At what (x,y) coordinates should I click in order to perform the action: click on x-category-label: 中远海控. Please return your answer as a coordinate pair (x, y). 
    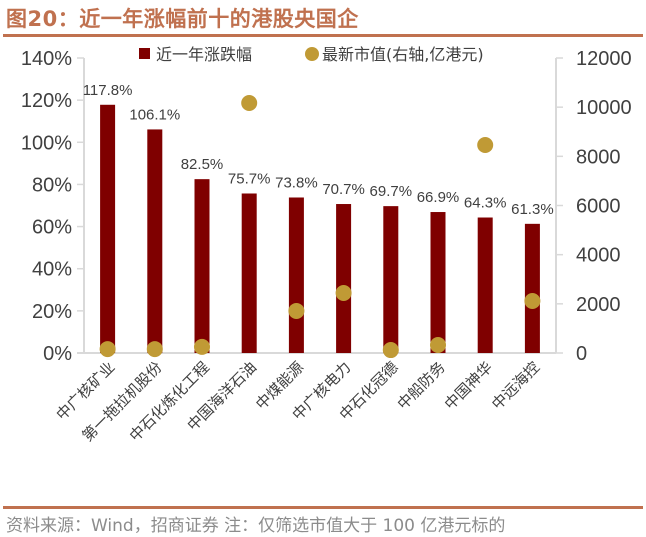
    Looking at the image, I should click on (515, 385).